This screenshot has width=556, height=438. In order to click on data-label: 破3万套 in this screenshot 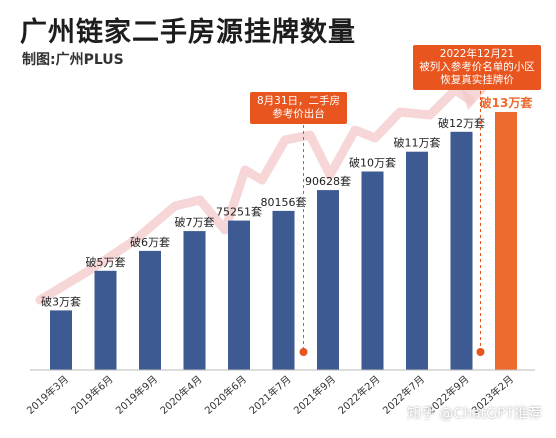, I will do `click(61, 301)`.